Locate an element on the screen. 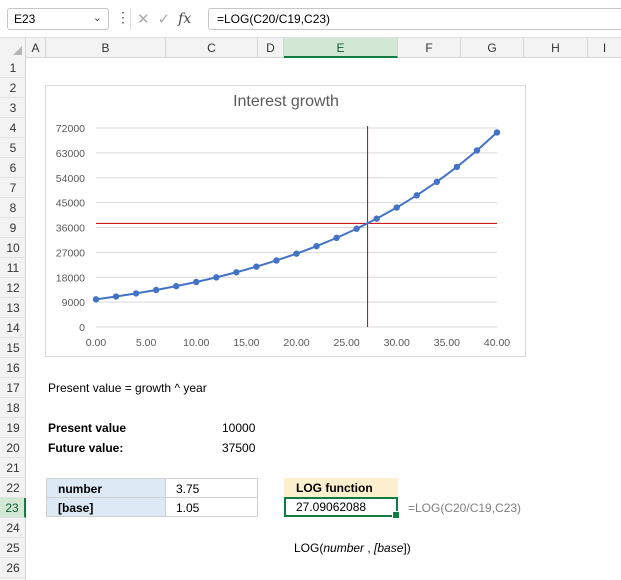 The image size is (621, 580). row-header-18: 18 is located at coordinates (13, 408).